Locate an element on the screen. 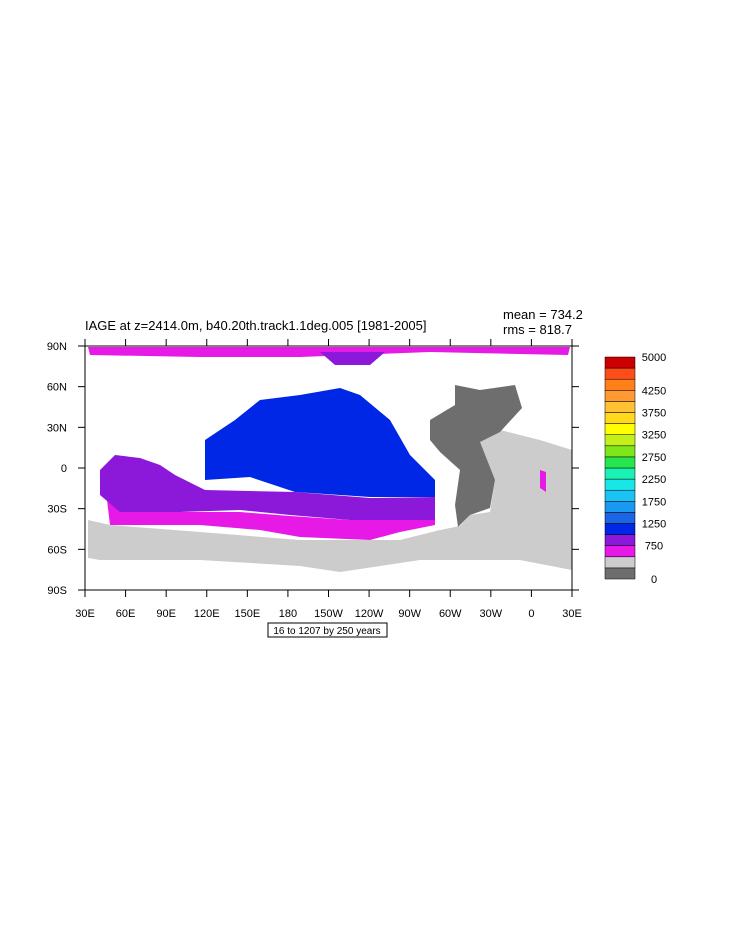 Image resolution: width=733 pixels, height=950 pixels. colorbar-label: 0 is located at coordinates (654, 580).